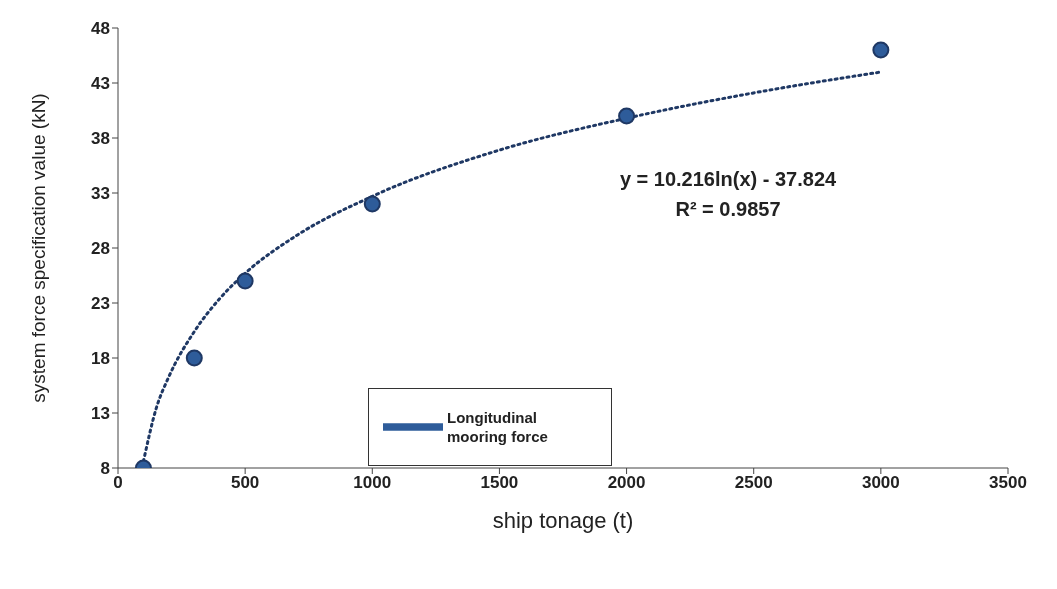  Describe the element at coordinates (728, 209) in the screenshot. I see `annotation: R² = 0.9857` at that location.